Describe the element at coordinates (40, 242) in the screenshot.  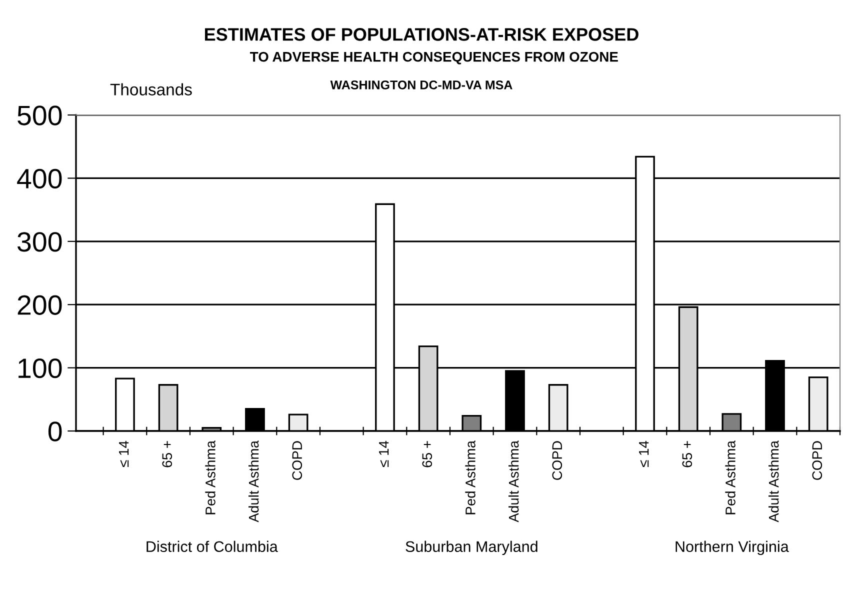
I see `y-tick-label: 300` at that location.